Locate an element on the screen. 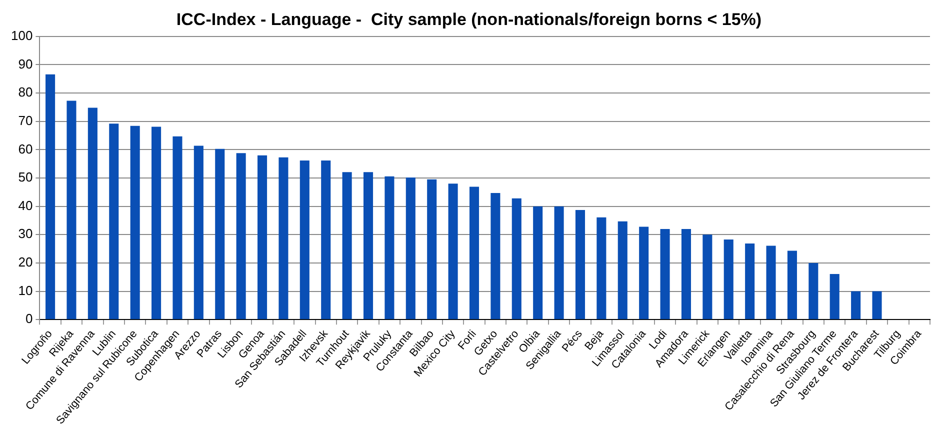 The height and width of the screenshot is (438, 952). y-tick-label: 20 is located at coordinates (25, 262).